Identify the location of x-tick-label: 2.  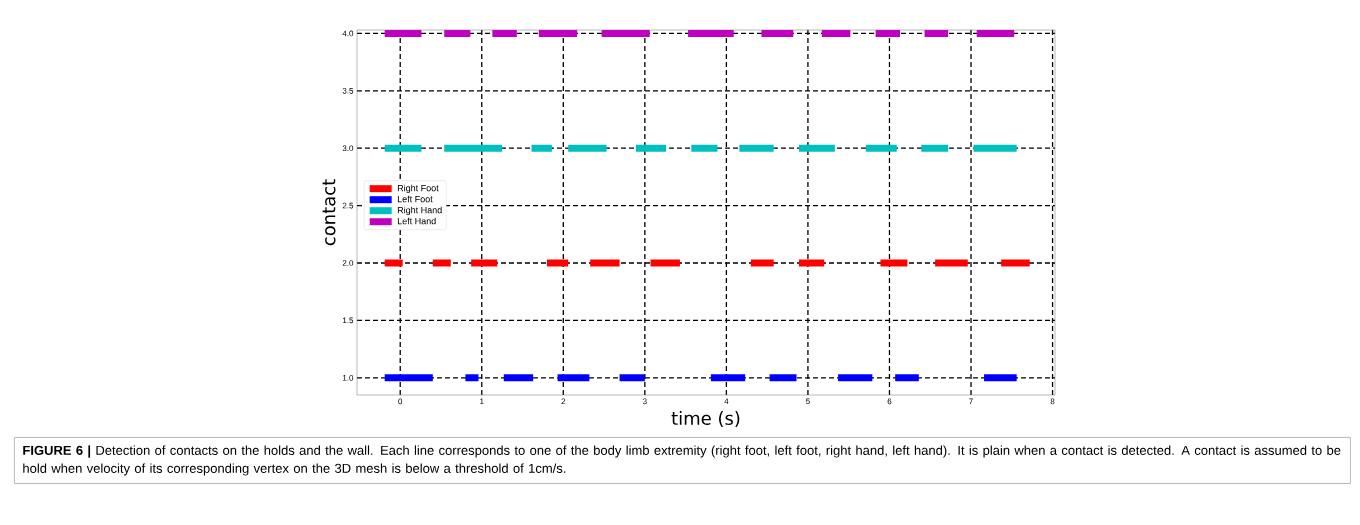
(563, 401).